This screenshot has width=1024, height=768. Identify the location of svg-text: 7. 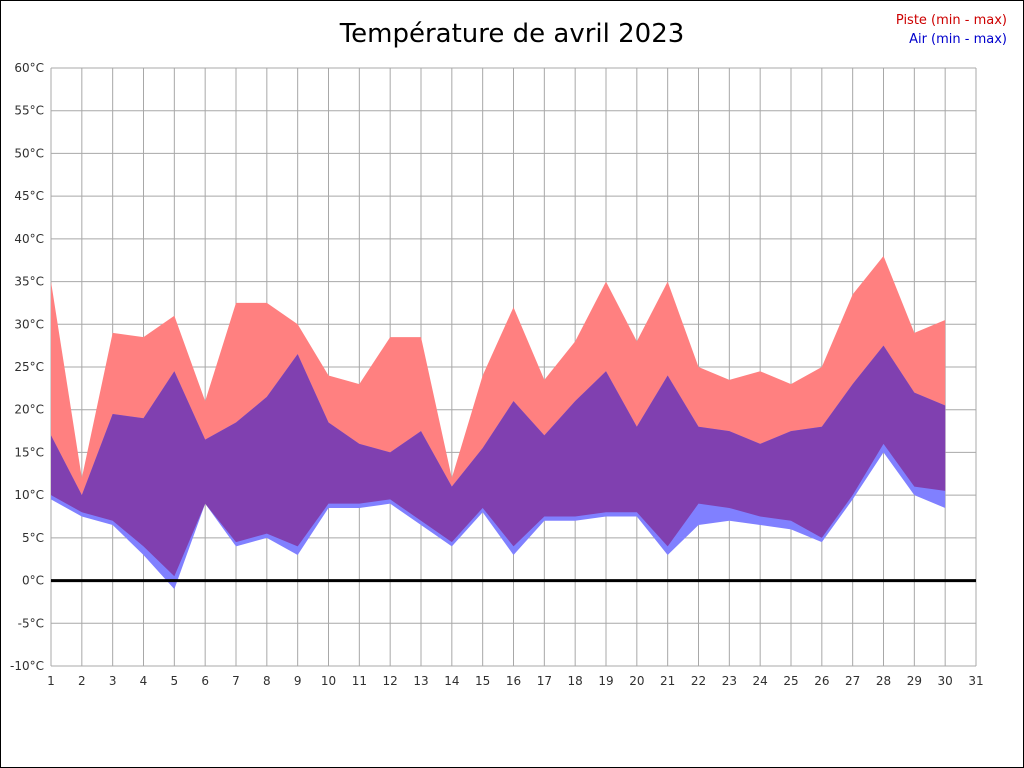
(236, 681).